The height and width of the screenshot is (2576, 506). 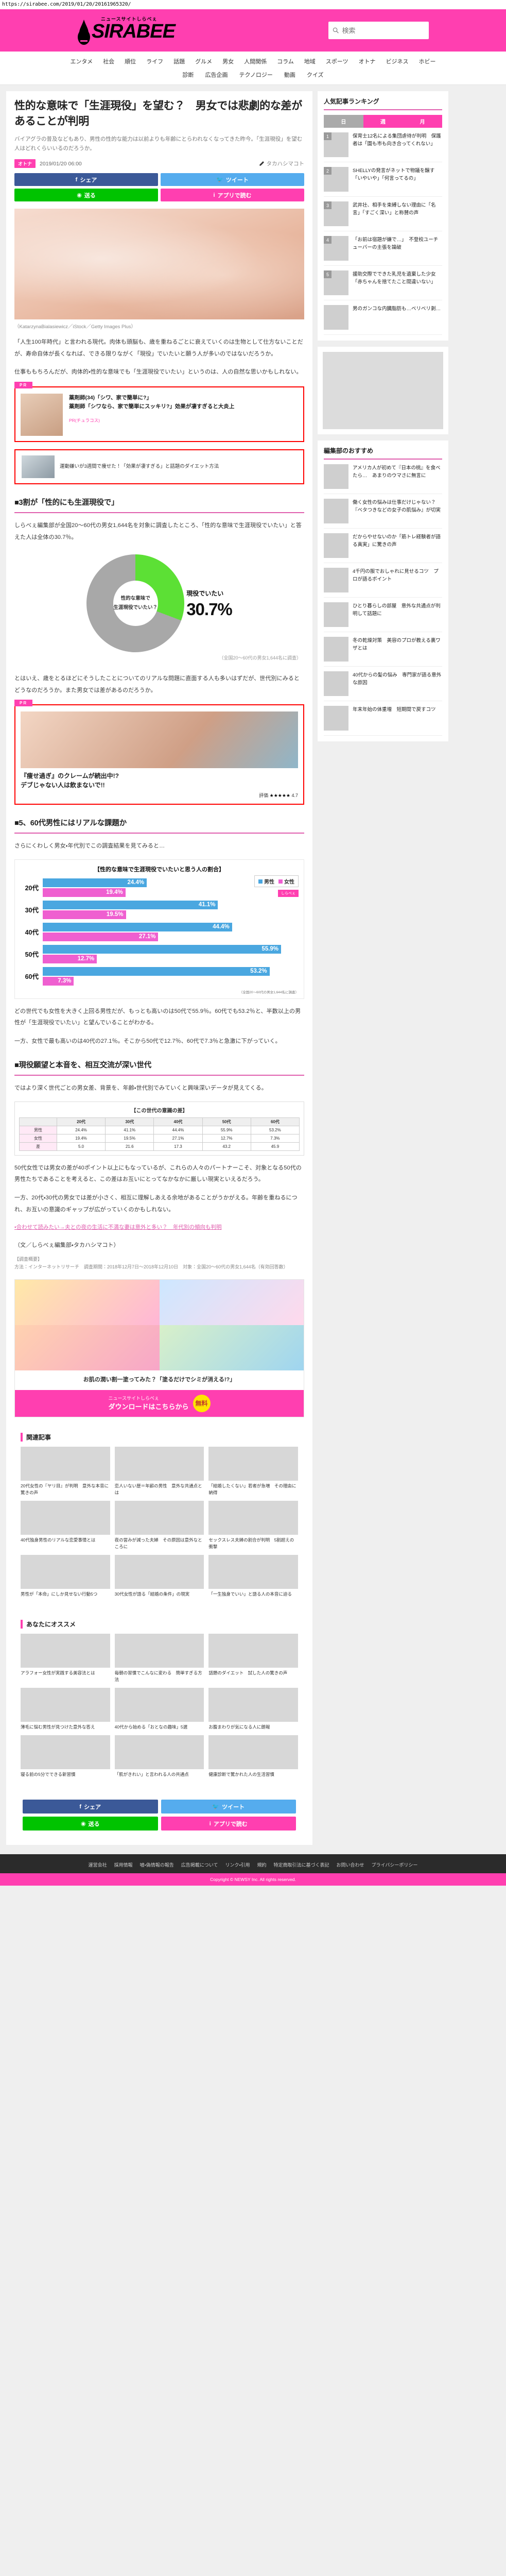 I want to click on related-item: アラフォー女性が実践する美容法とは, so click(x=65, y=1658).